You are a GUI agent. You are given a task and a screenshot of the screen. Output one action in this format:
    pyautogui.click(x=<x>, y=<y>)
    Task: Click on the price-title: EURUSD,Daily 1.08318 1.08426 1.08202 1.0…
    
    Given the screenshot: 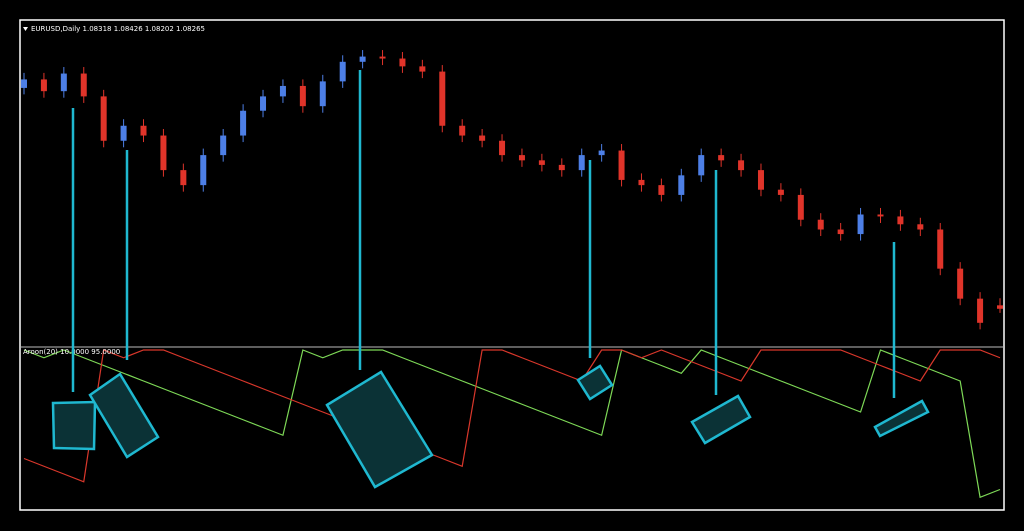 What is the action you would take?
    pyautogui.click(x=118, y=29)
    